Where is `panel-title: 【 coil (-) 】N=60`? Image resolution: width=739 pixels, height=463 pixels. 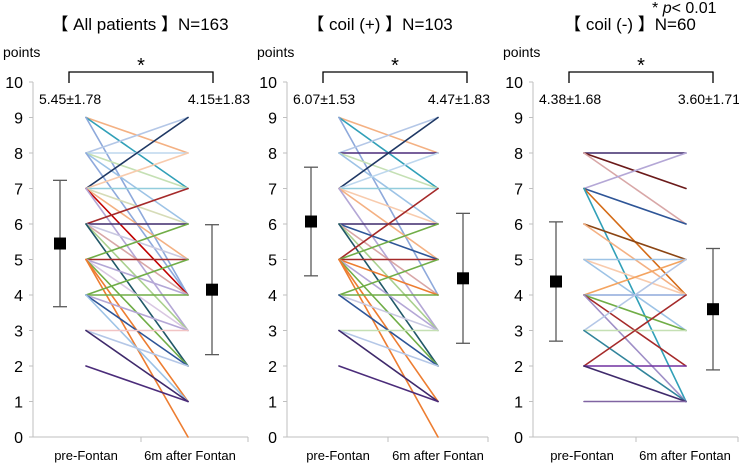 panel-title: 【 coil (-) 】N=60 is located at coordinates (630, 24).